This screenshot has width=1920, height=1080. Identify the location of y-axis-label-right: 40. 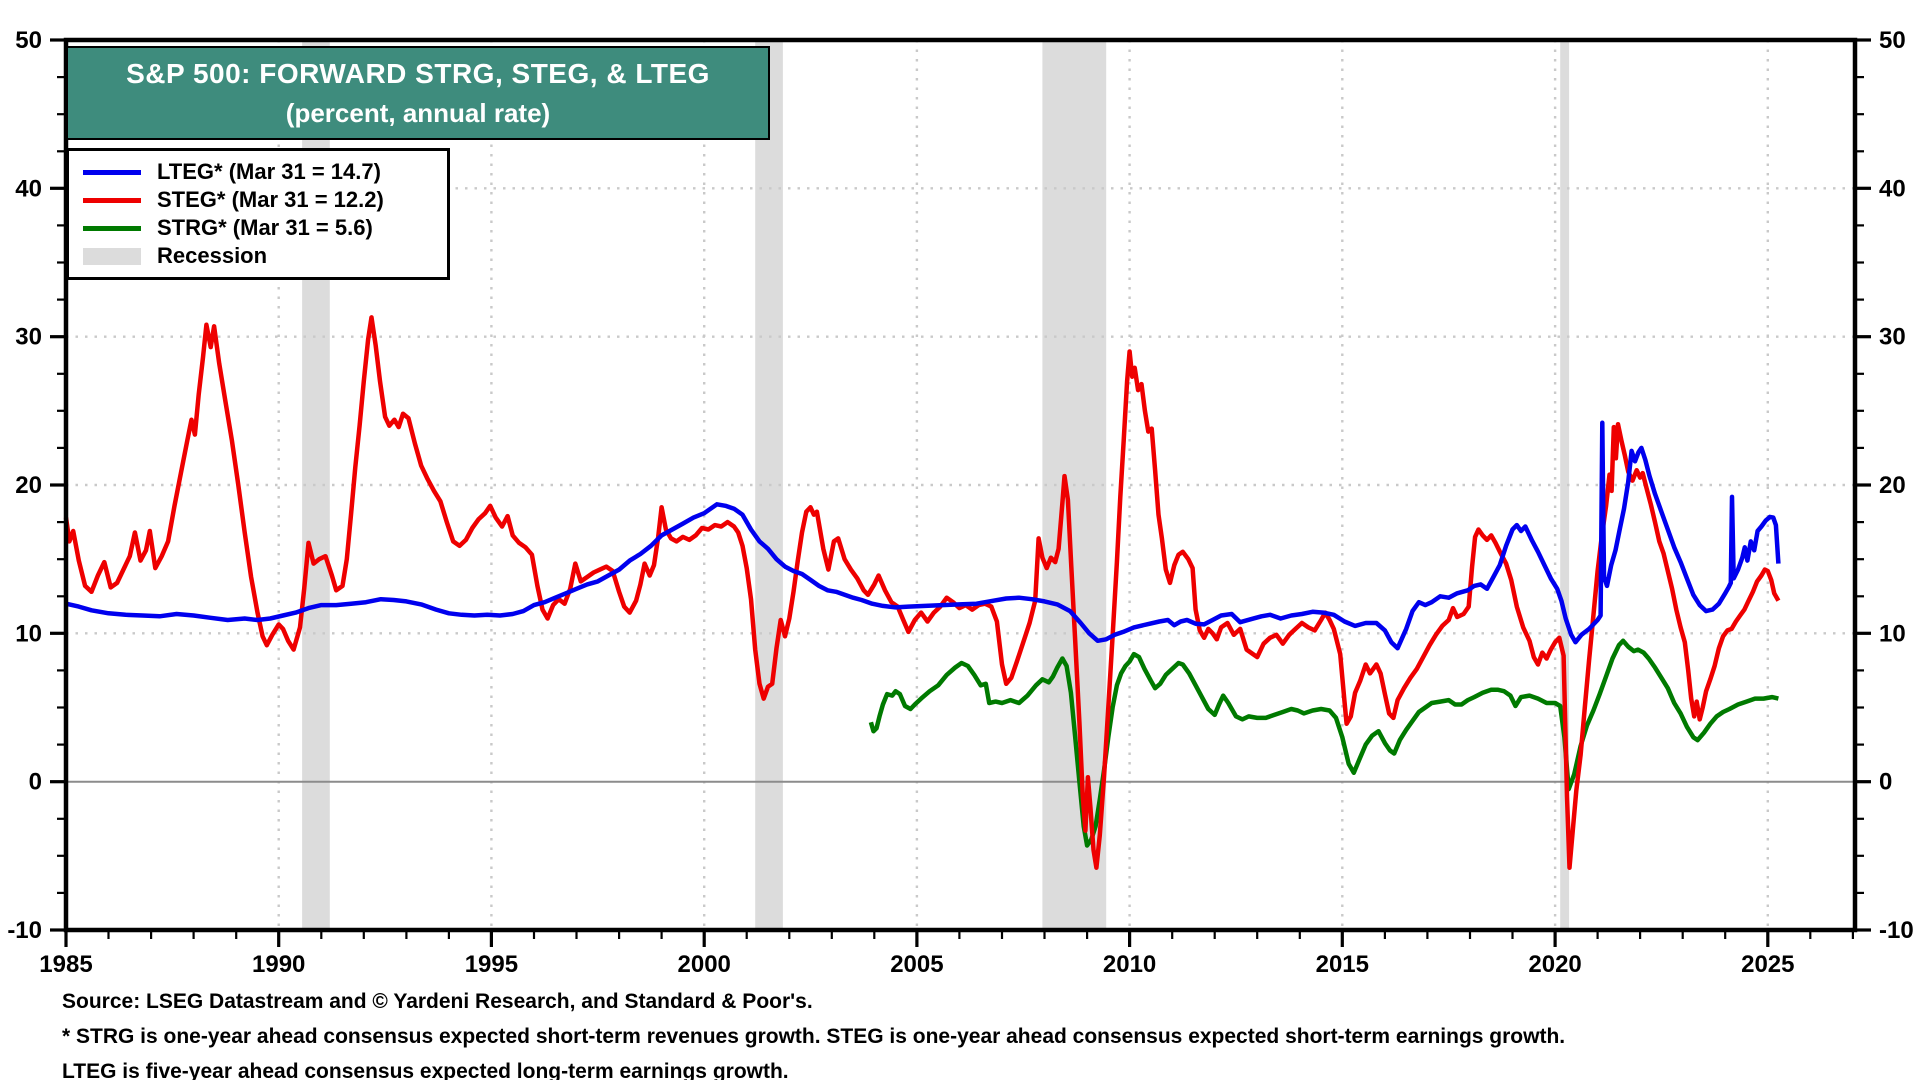
(1892, 188).